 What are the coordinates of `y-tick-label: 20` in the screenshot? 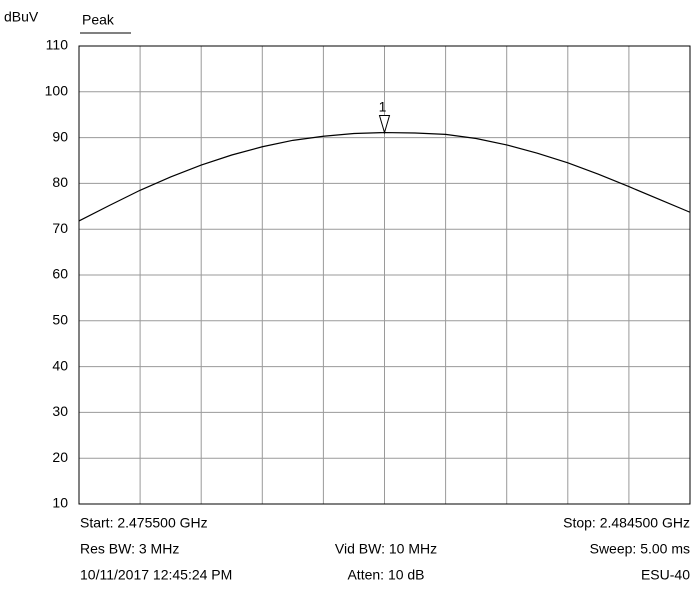 It's located at (60, 457).